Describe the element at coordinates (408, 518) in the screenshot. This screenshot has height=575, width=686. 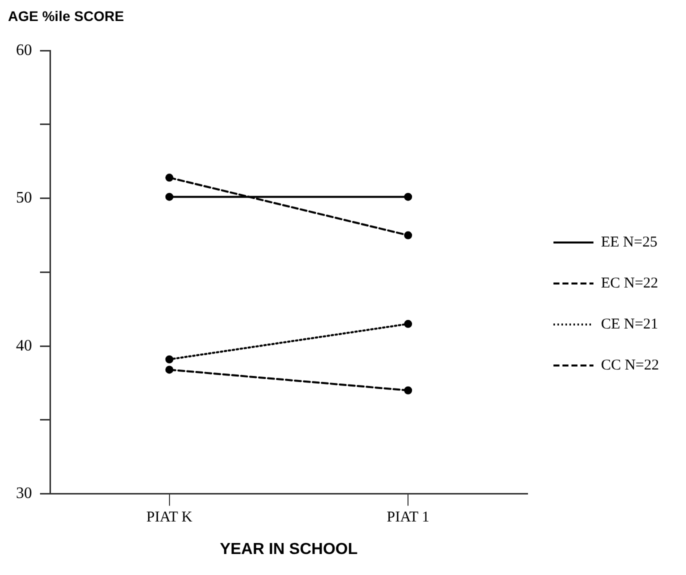
I see `x-tick-label: PIAT 1` at that location.